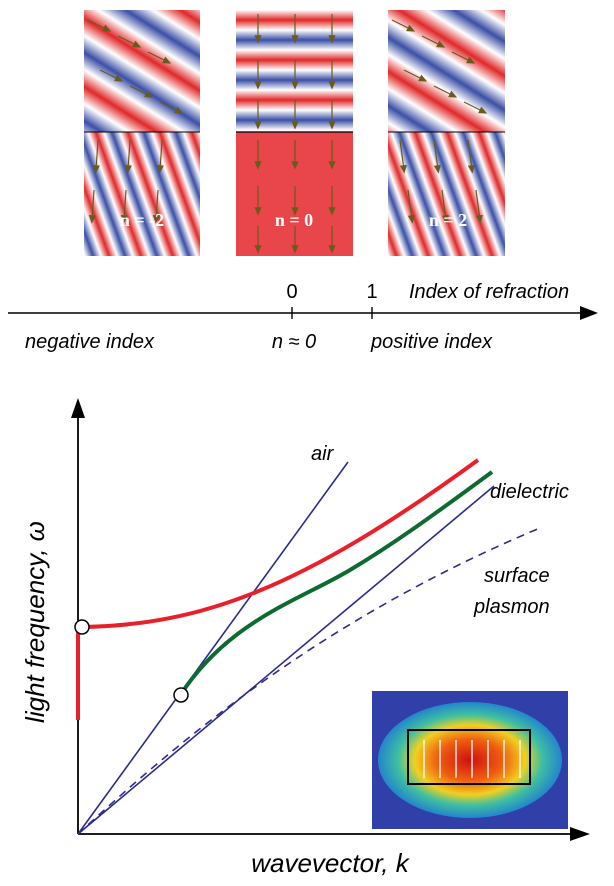 The height and width of the screenshot is (886, 614). Describe the element at coordinates (511, 607) in the screenshot. I see `plasmon-label: plasmon` at that location.